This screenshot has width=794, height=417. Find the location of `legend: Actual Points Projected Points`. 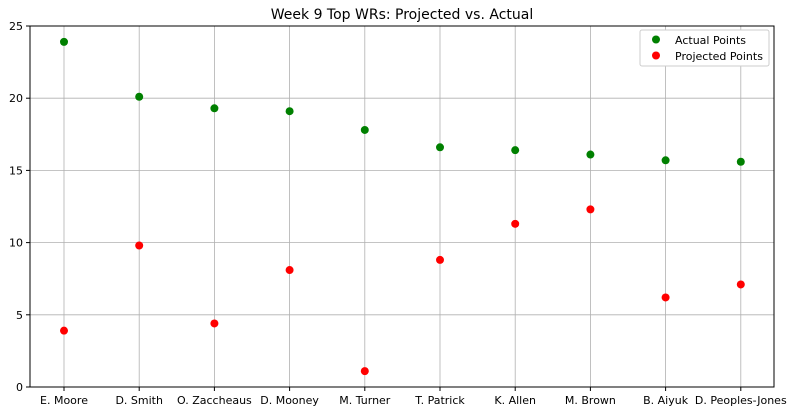

legend: Actual Points Projected Points is located at coordinates (704, 48).